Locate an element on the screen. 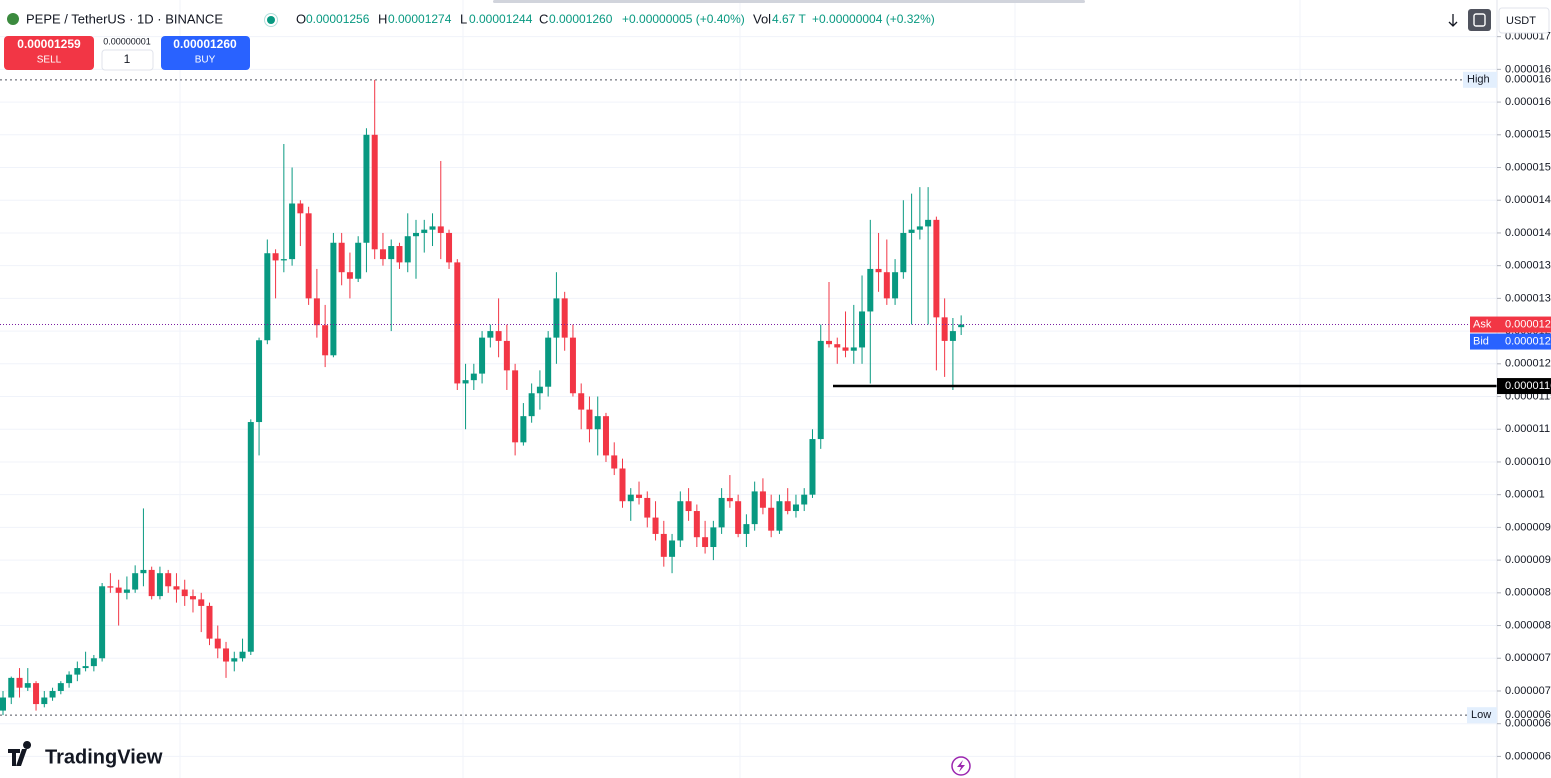 This screenshot has height=778, width=1551. volume-label: Vol is located at coordinates (762, 18).